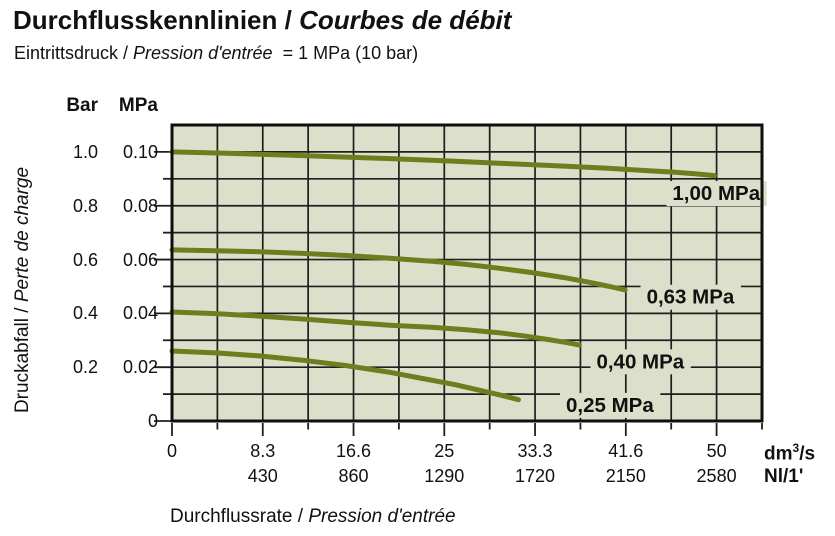 This screenshot has height=536, width=835. Describe the element at coordinates (203, 53) in the screenshot. I see `subtitle-fr: Pression d'entrée` at that location.